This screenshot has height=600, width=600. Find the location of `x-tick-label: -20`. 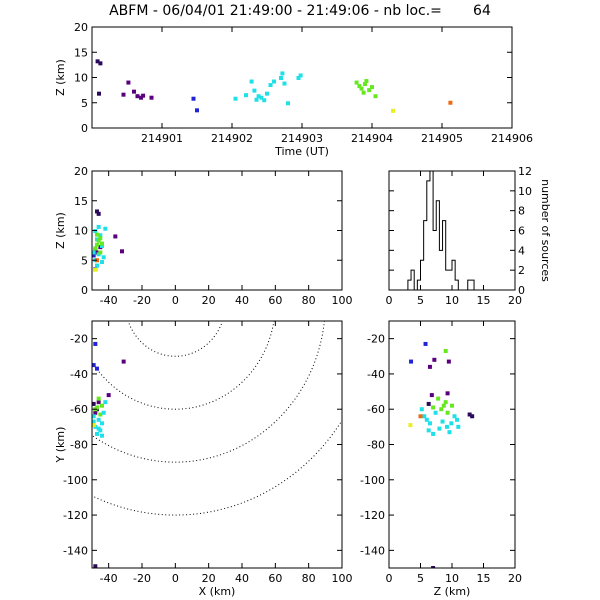

x-tick-label: -20 is located at coordinates (142, 300).